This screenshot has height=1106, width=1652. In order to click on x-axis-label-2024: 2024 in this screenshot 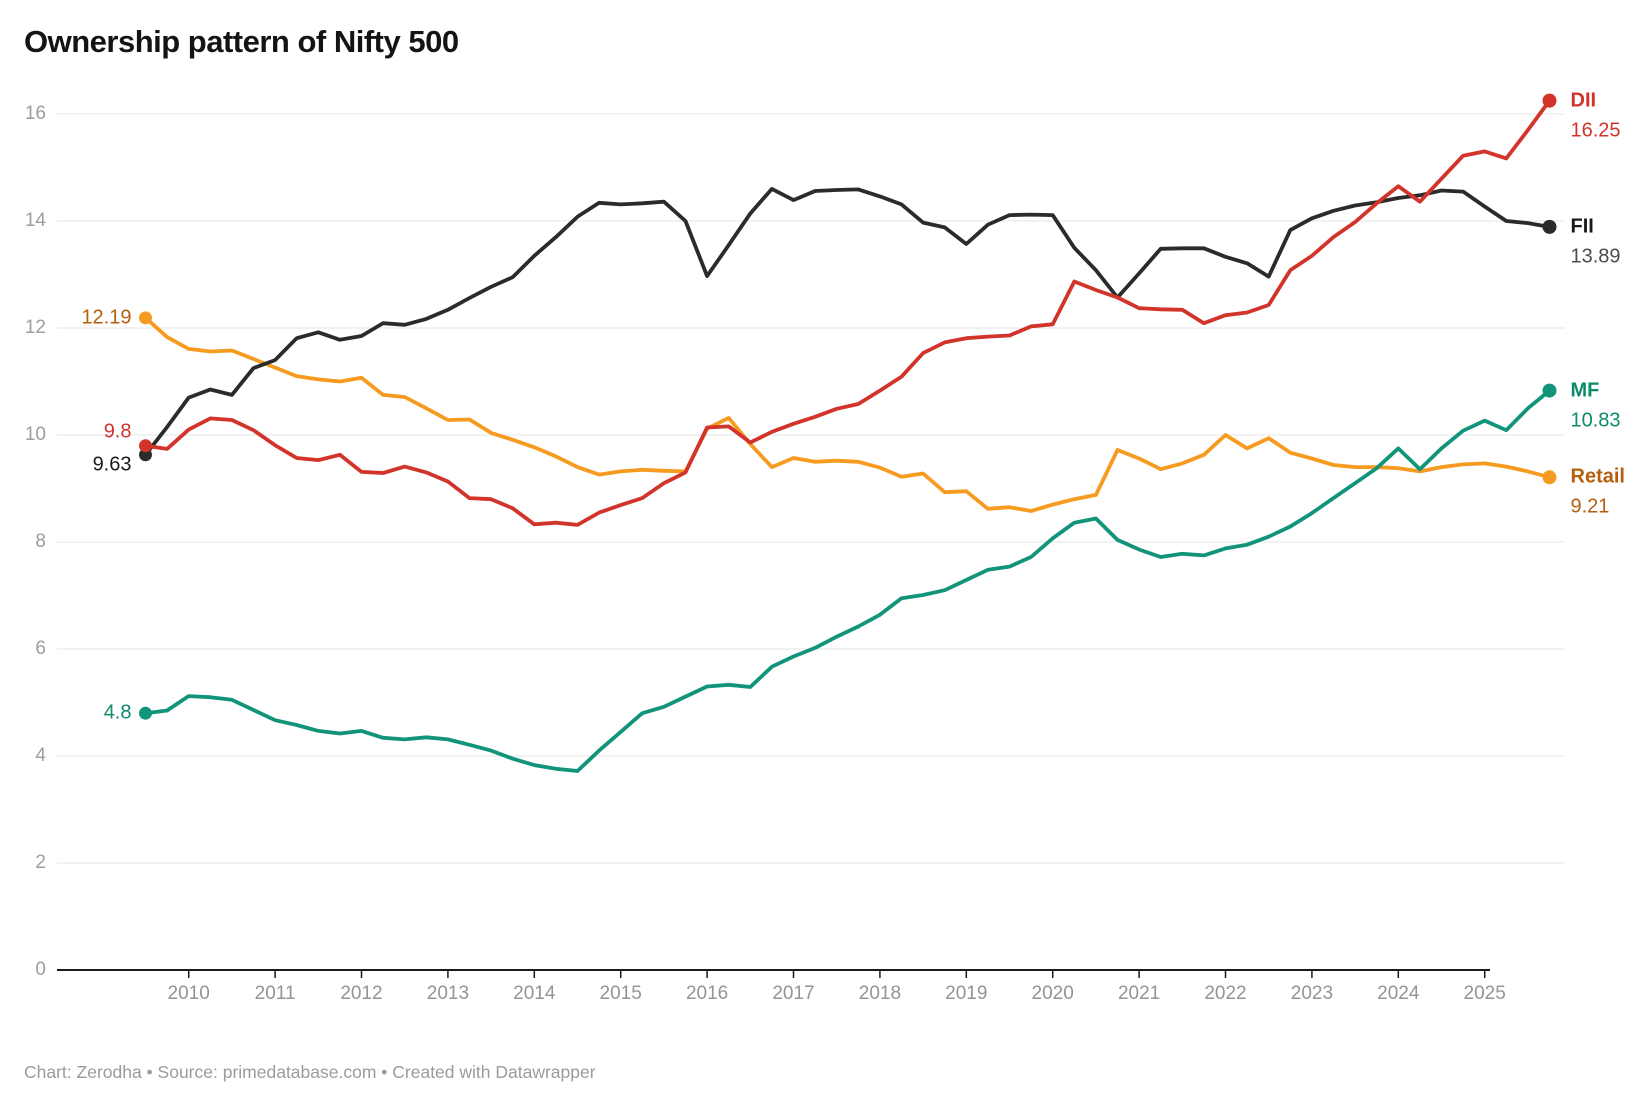, I will do `click(1398, 993)`.